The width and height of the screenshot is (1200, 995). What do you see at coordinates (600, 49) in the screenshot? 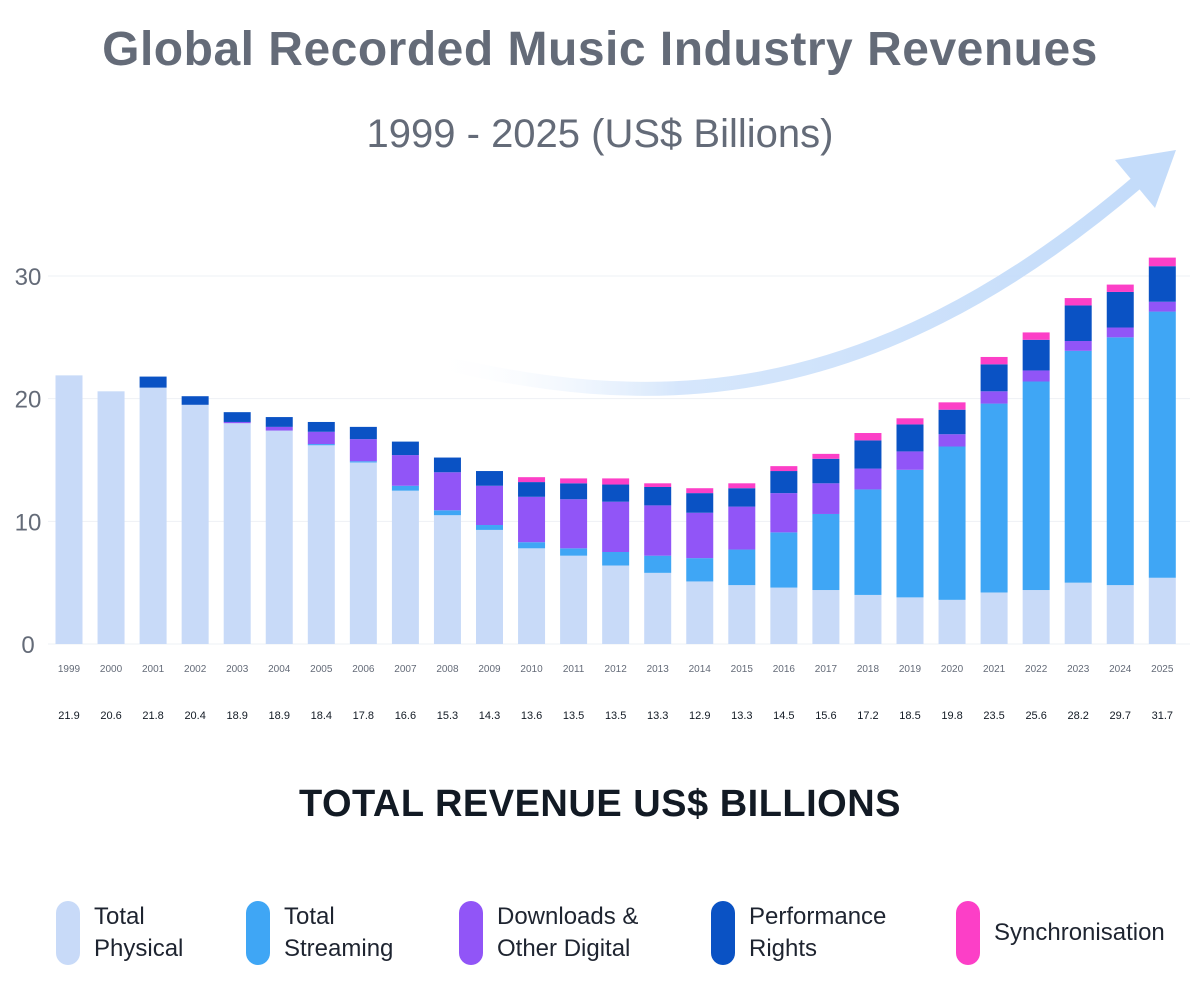
I see `chart-title: Global Recorded Music Industry Revenues` at bounding box center [600, 49].